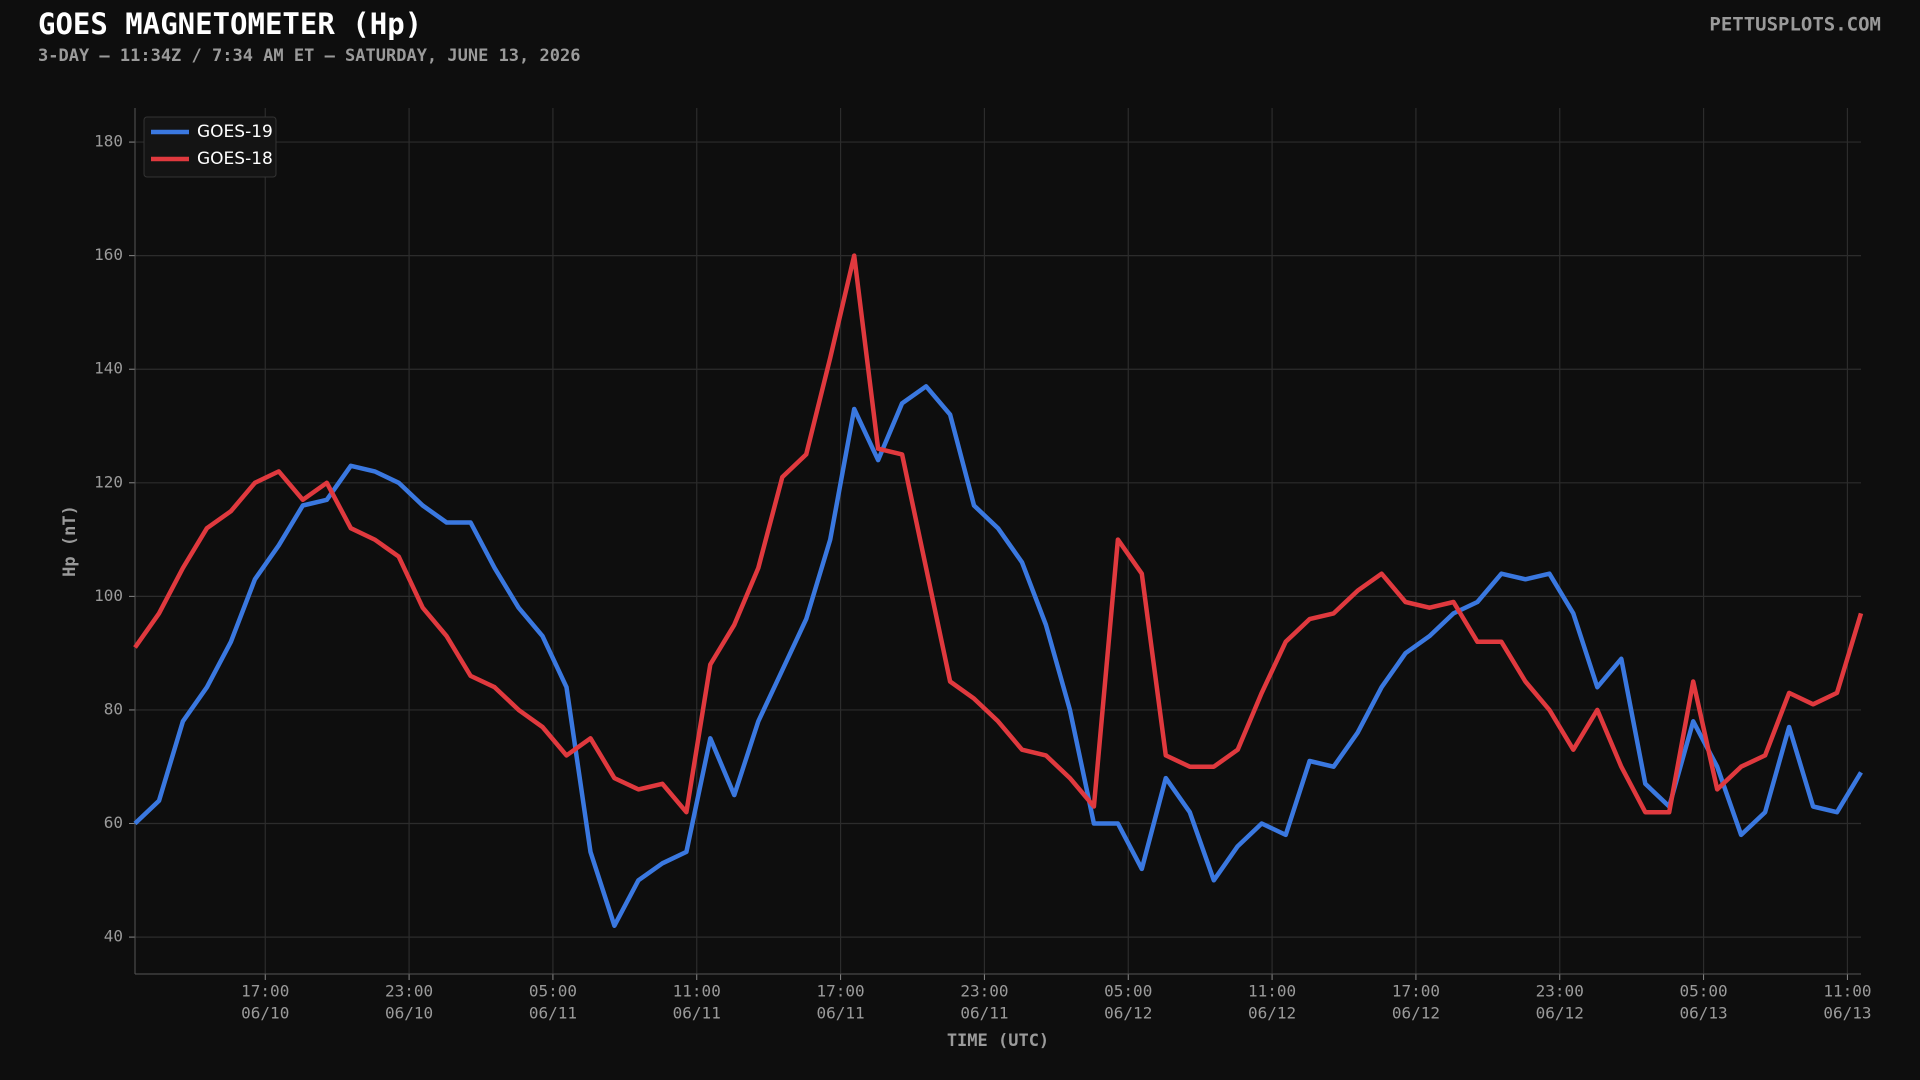  What do you see at coordinates (1795, 25) in the screenshot?
I see `brand: PETTUSPLOTS.COM` at bounding box center [1795, 25].